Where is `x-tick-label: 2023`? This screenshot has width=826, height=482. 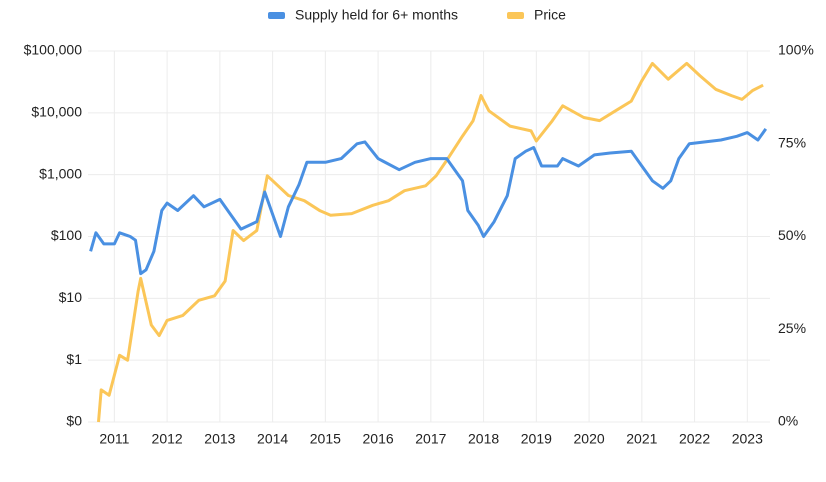 x-tick-label: 2023 is located at coordinates (747, 439).